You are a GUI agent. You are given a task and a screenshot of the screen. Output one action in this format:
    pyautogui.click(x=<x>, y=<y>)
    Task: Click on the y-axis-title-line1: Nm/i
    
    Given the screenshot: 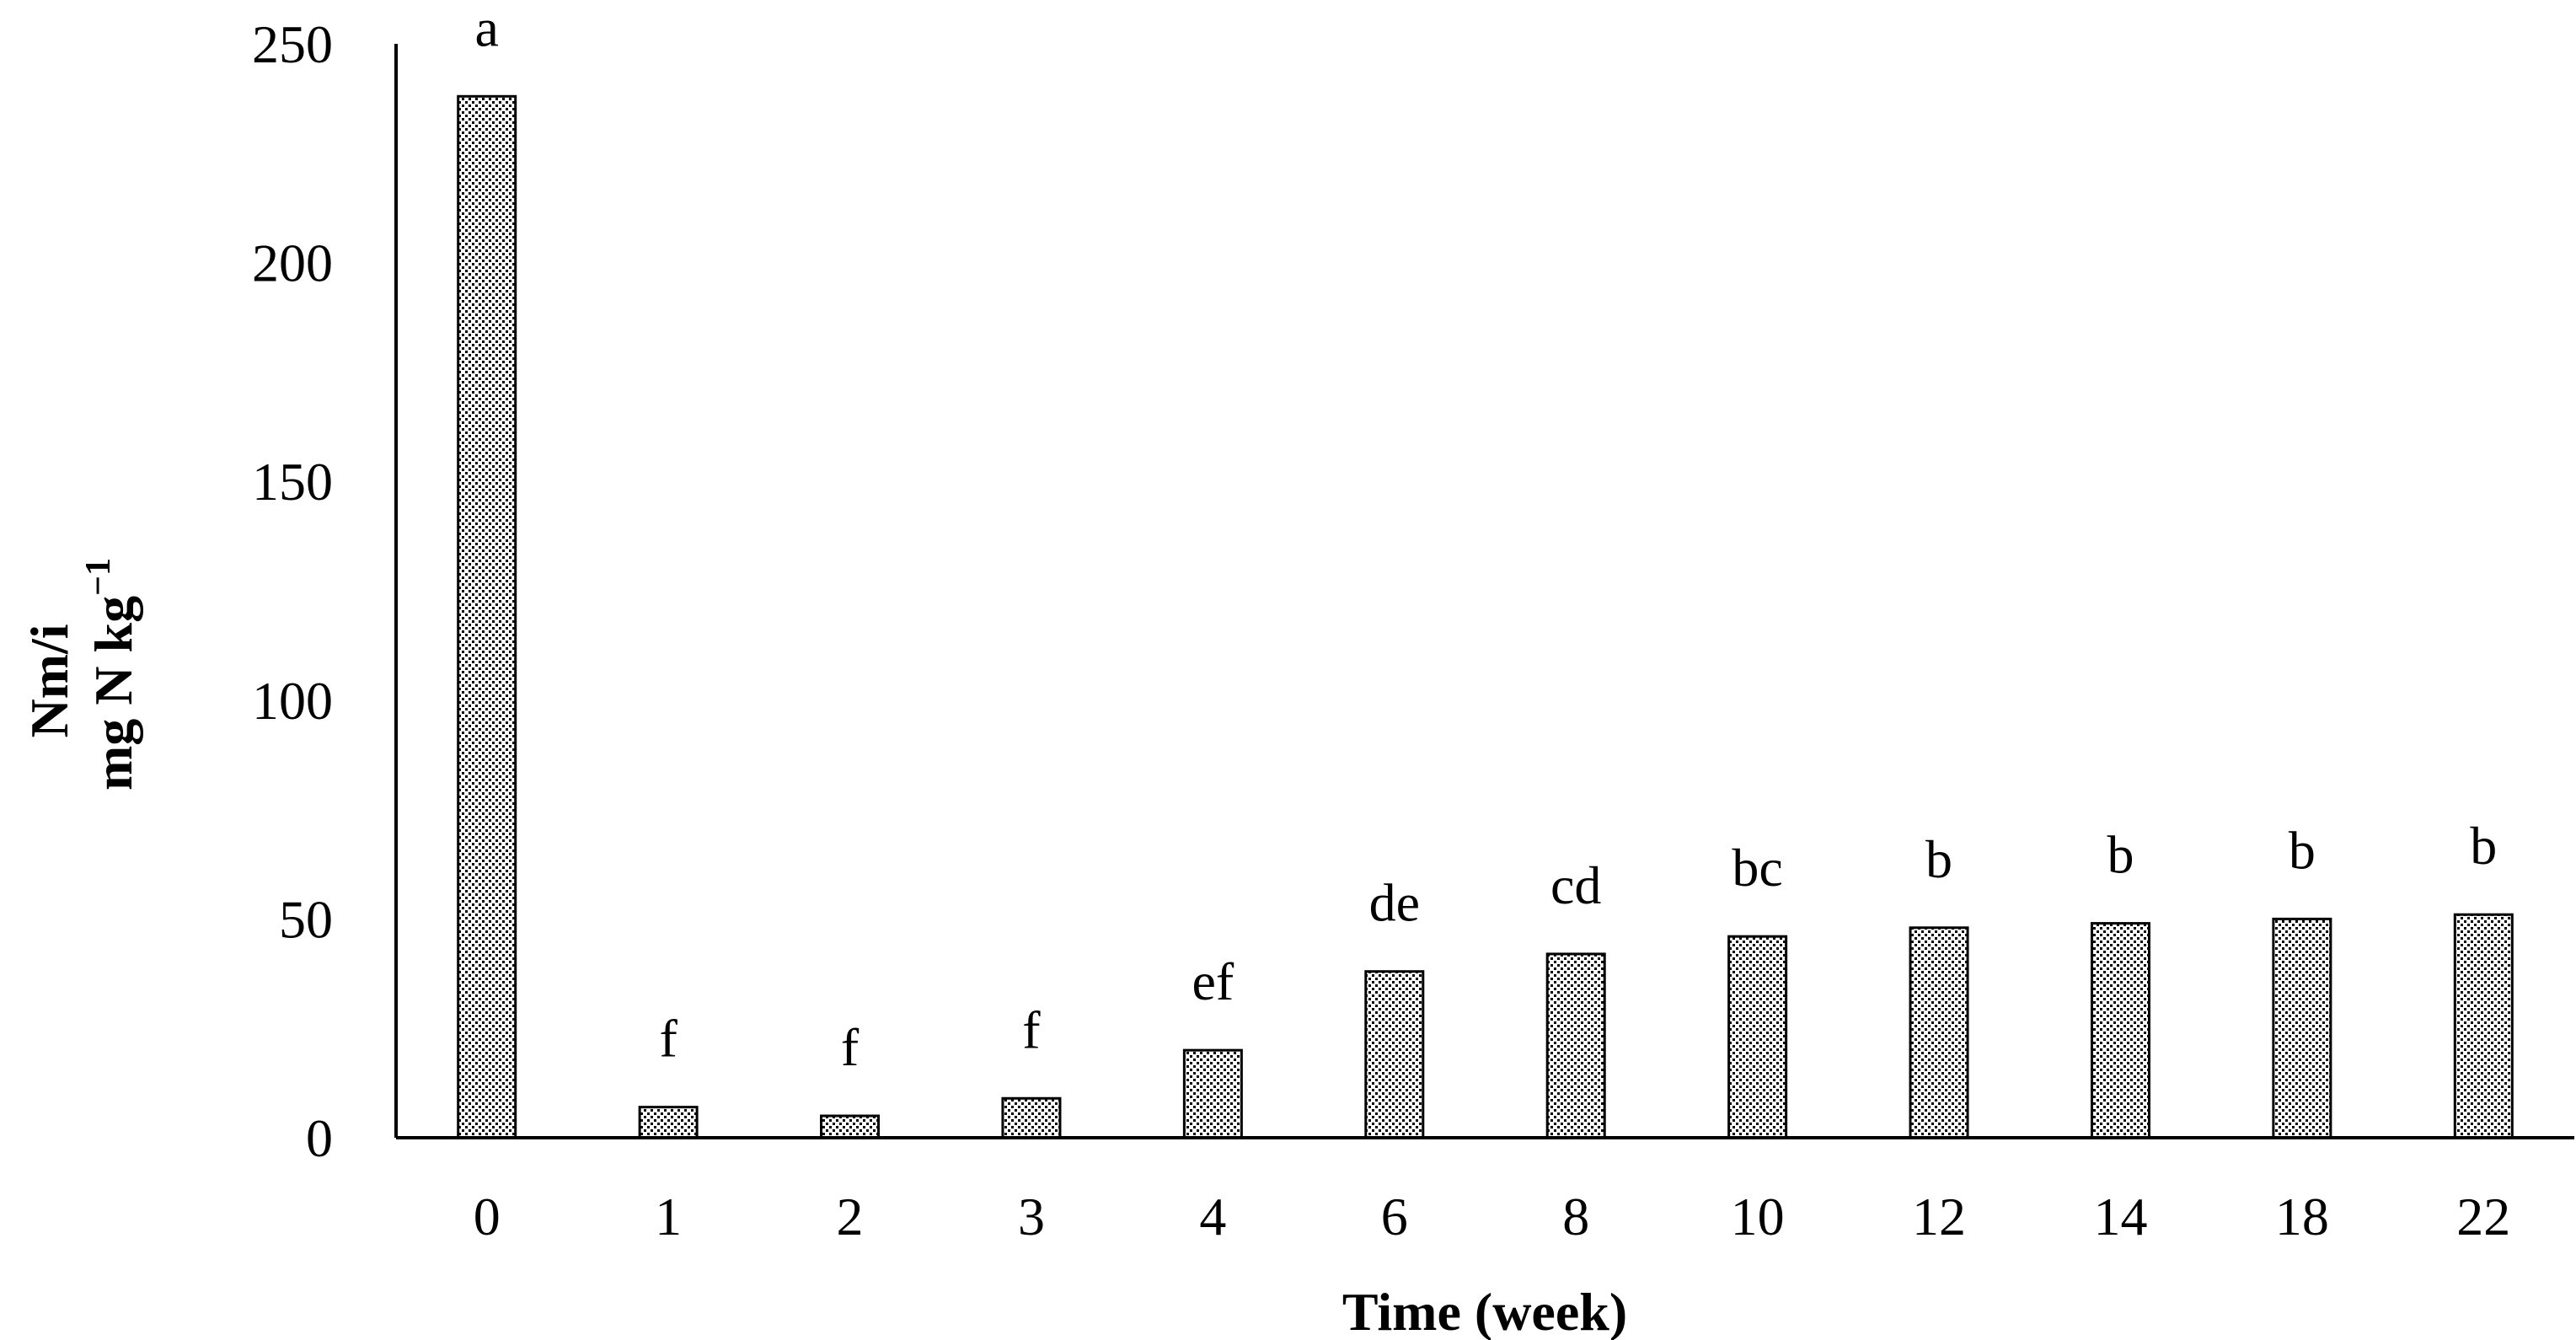 What is the action you would take?
    pyautogui.click(x=49, y=680)
    